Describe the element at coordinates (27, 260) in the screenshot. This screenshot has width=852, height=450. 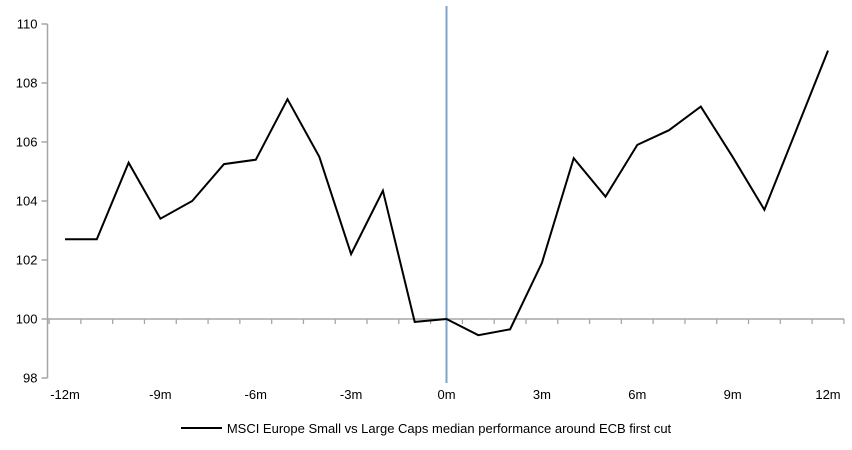
I see `y-tick-label: 102` at that location.